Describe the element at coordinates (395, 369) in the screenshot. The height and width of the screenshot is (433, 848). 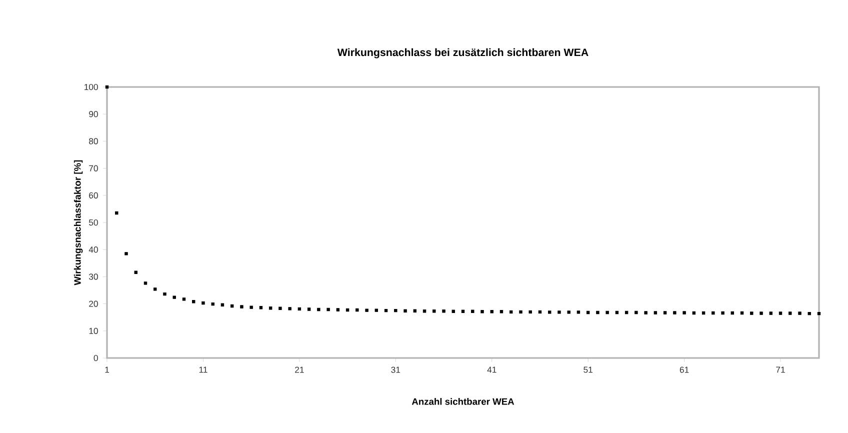
I see `x-tick-label: 31` at that location.